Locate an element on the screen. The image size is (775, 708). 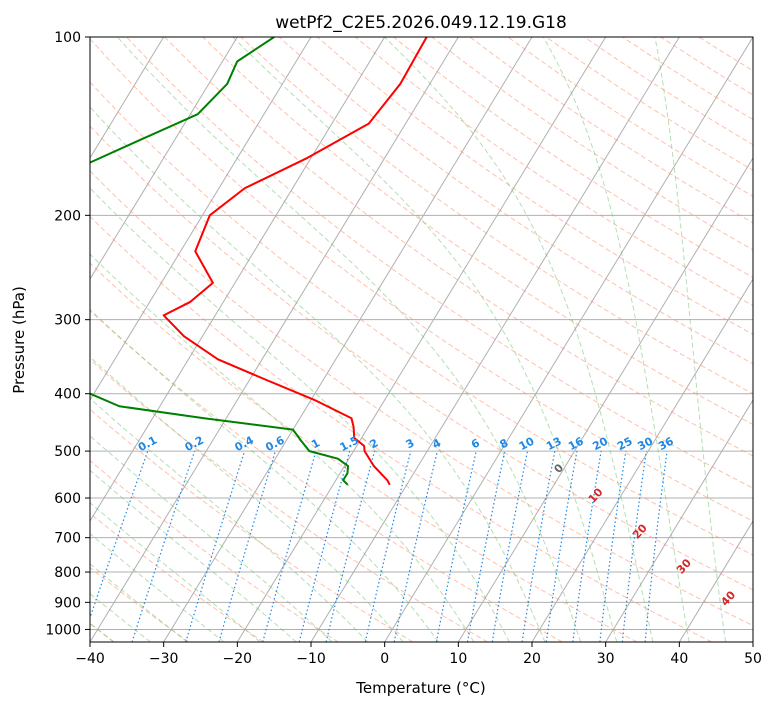
y-tick-label: 700 is located at coordinates (67, 539).